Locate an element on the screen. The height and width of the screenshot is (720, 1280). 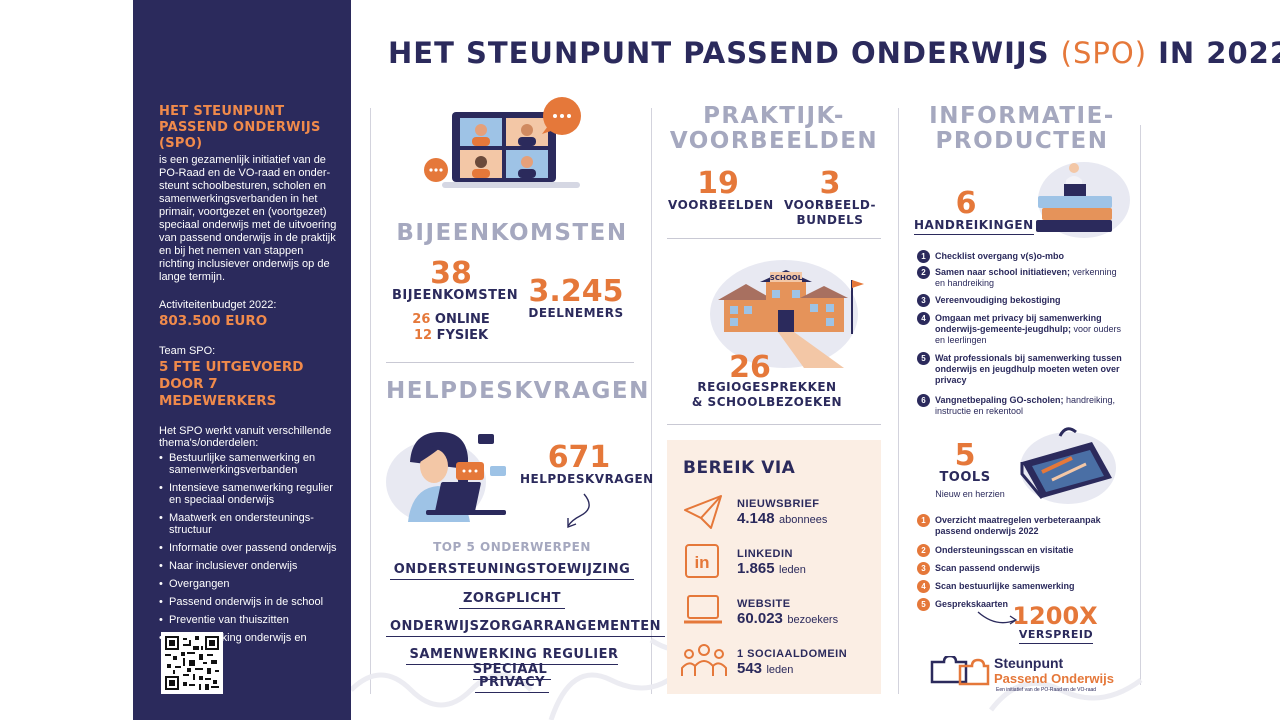
channel-unit: abonnees is located at coordinates (803, 520).